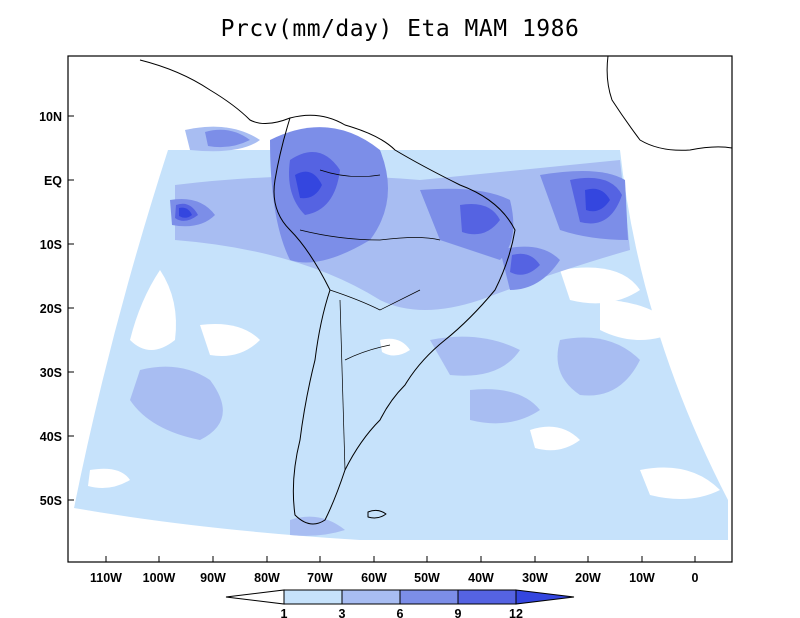 Image resolution: width=800 pixels, height=618 pixels. What do you see at coordinates (51, 309) in the screenshot?
I see `lat-label: 20S` at bounding box center [51, 309].